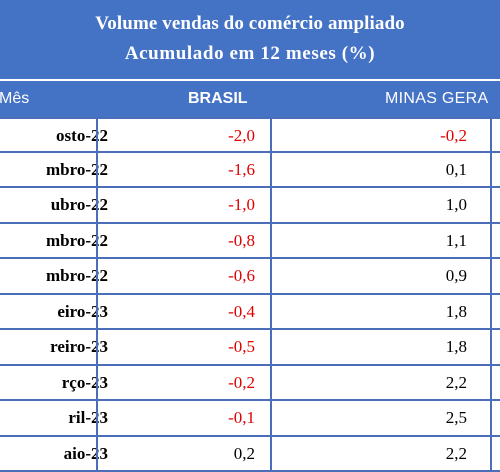 The image size is (500, 472). What do you see at coordinates (207, 347) in the screenshot?
I see `cell-brasil: -0,5` at bounding box center [207, 347].